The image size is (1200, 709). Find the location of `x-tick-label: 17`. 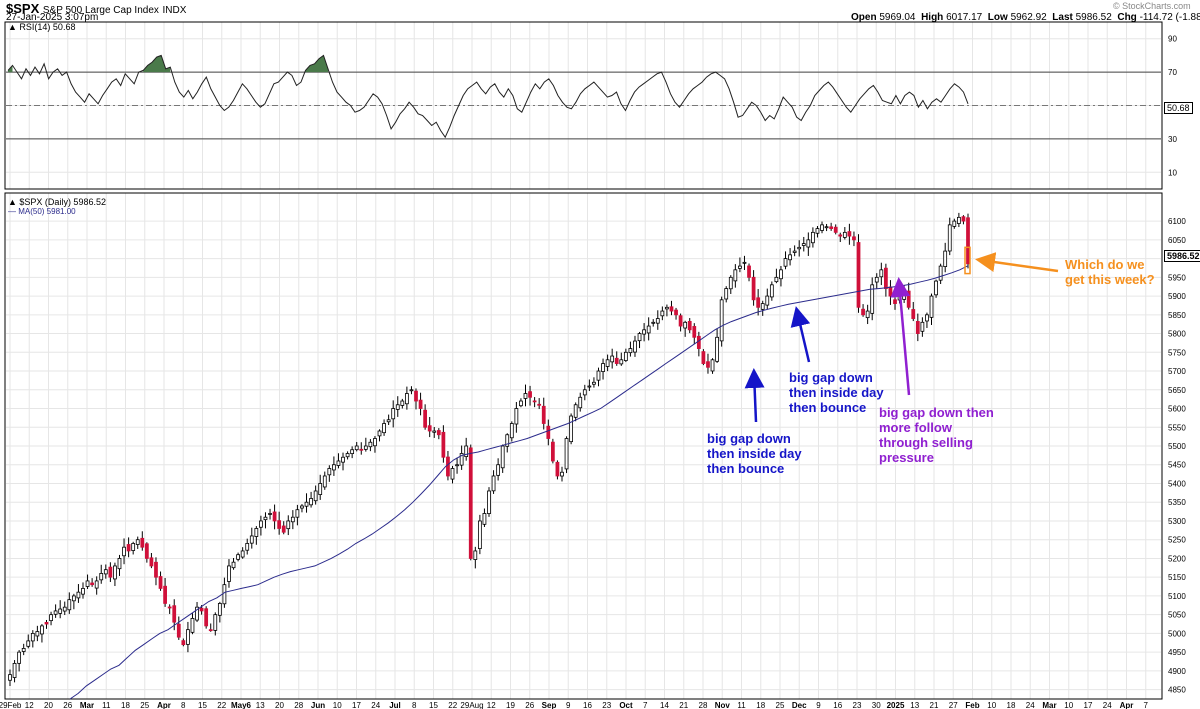

x-tick-label: 17 is located at coordinates (356, 705).